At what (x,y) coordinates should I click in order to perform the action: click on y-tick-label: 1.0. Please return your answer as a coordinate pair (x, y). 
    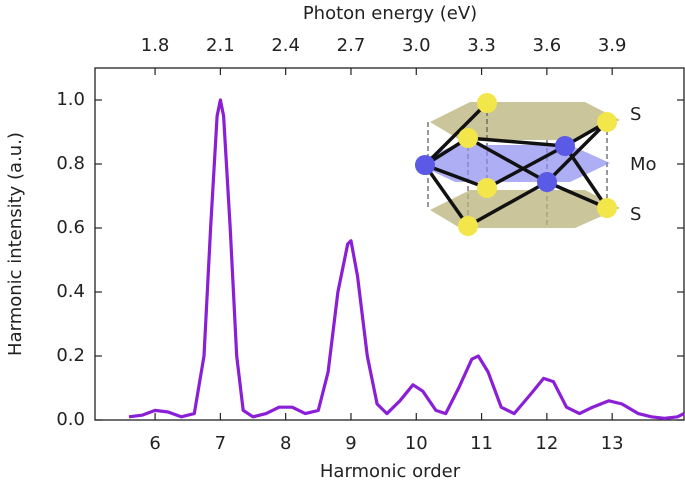
    Looking at the image, I should click on (70, 99).